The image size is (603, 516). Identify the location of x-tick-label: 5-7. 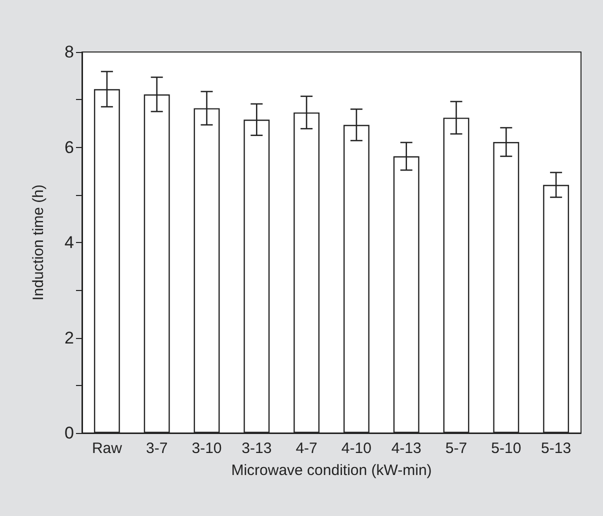
(456, 448).